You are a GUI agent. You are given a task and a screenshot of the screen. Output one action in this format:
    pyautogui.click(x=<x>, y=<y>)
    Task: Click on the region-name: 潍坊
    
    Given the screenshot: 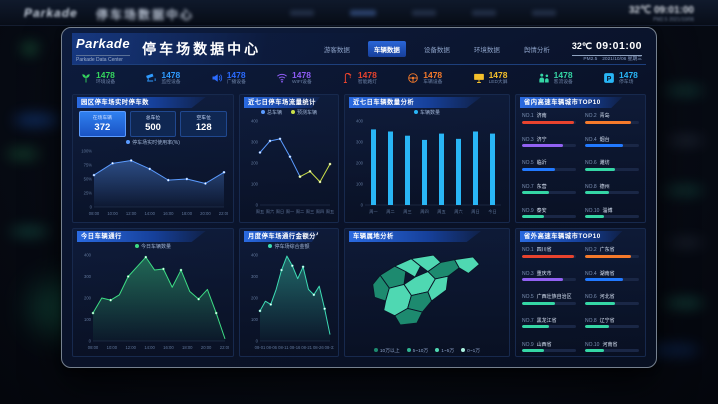 What is the action you would take?
    pyautogui.click(x=604, y=163)
    